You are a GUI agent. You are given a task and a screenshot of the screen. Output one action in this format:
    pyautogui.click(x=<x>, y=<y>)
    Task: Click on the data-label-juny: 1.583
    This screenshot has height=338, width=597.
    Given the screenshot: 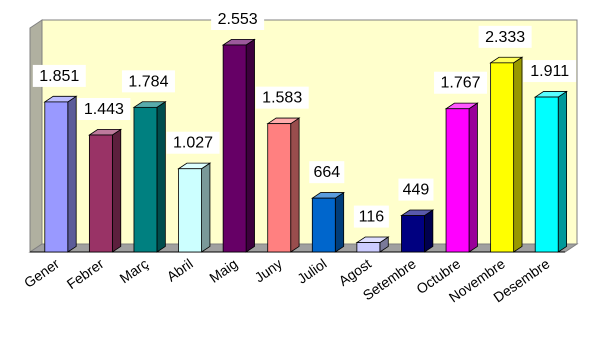 What is the action you would take?
    pyautogui.click(x=282, y=97)
    